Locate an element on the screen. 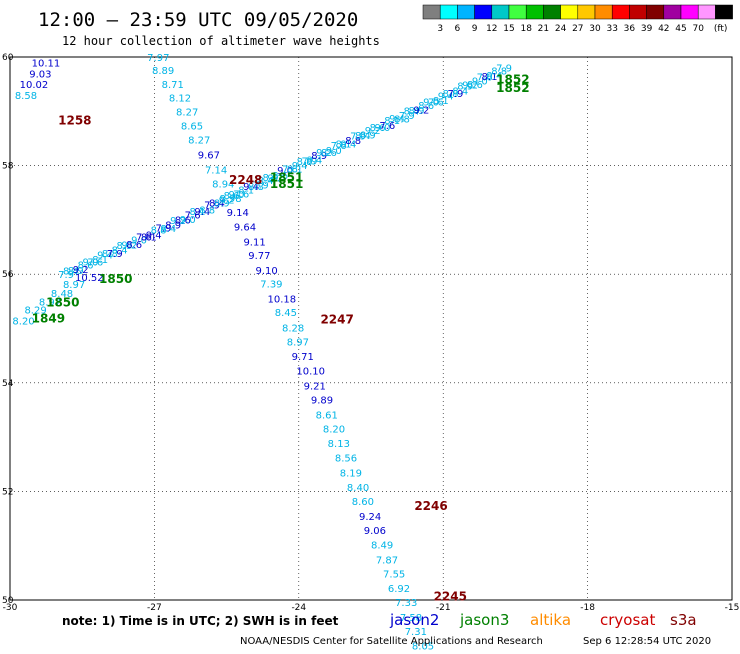 The height and width of the screenshot is (654, 740). wave-height-value: 8.19 is located at coordinates (351, 473).